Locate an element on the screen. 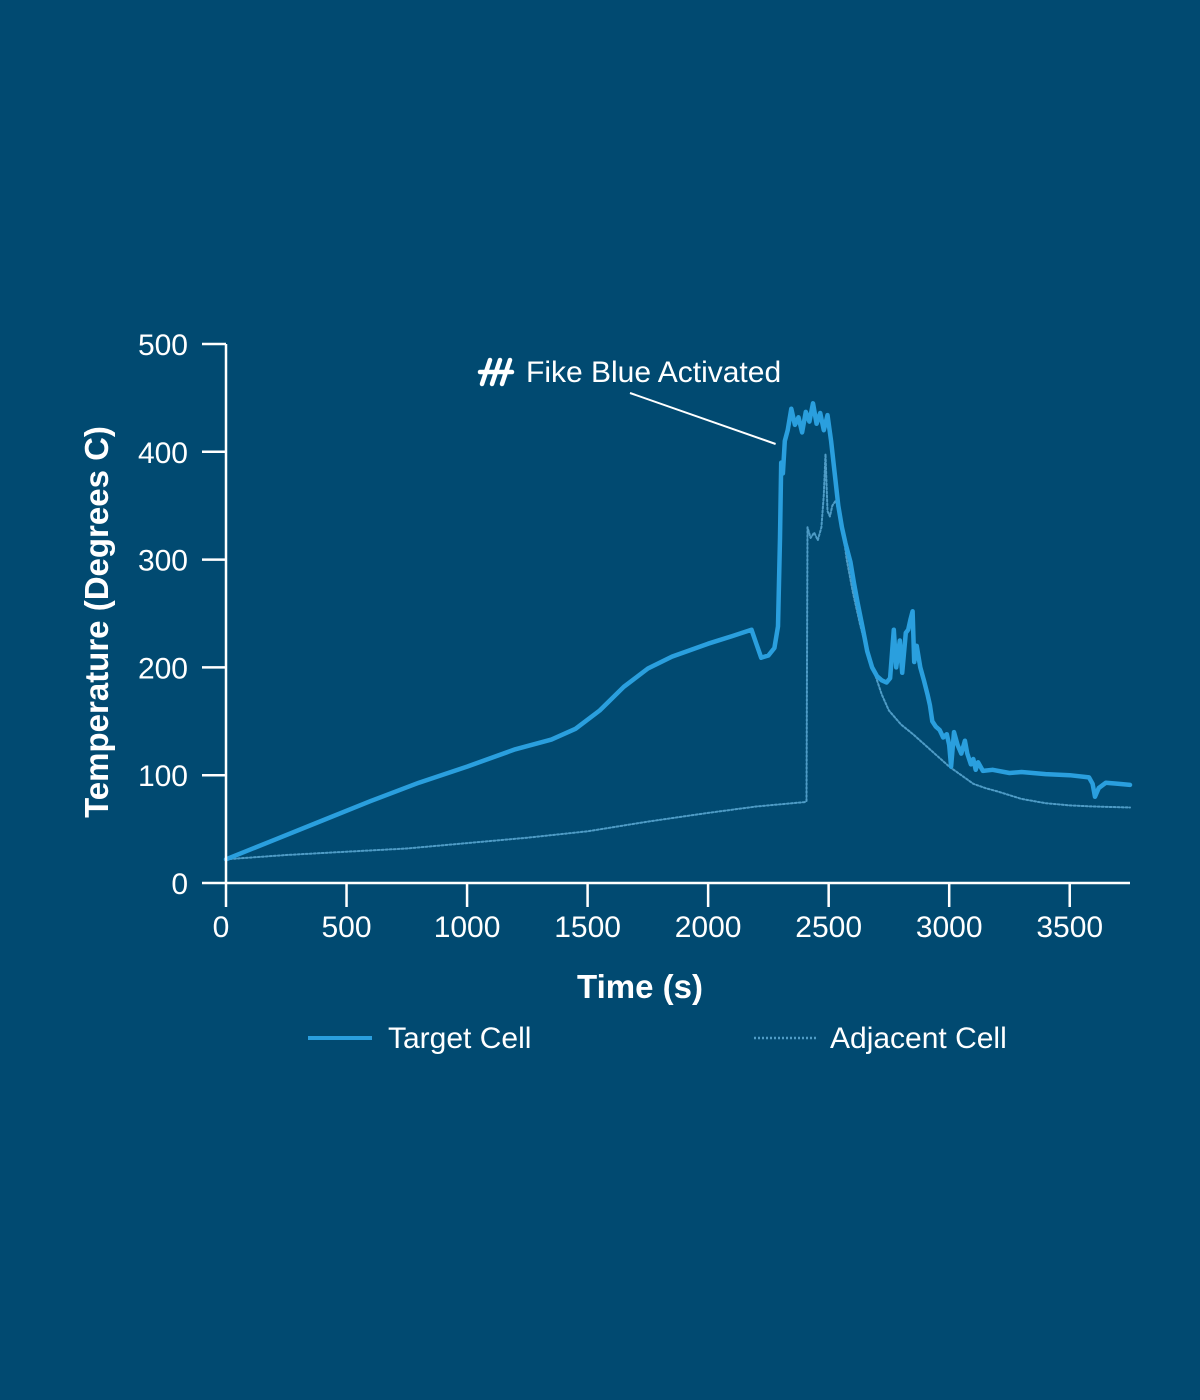 The width and height of the screenshot is (1200, 1400). x-tick-label: 0 is located at coordinates (221, 927).